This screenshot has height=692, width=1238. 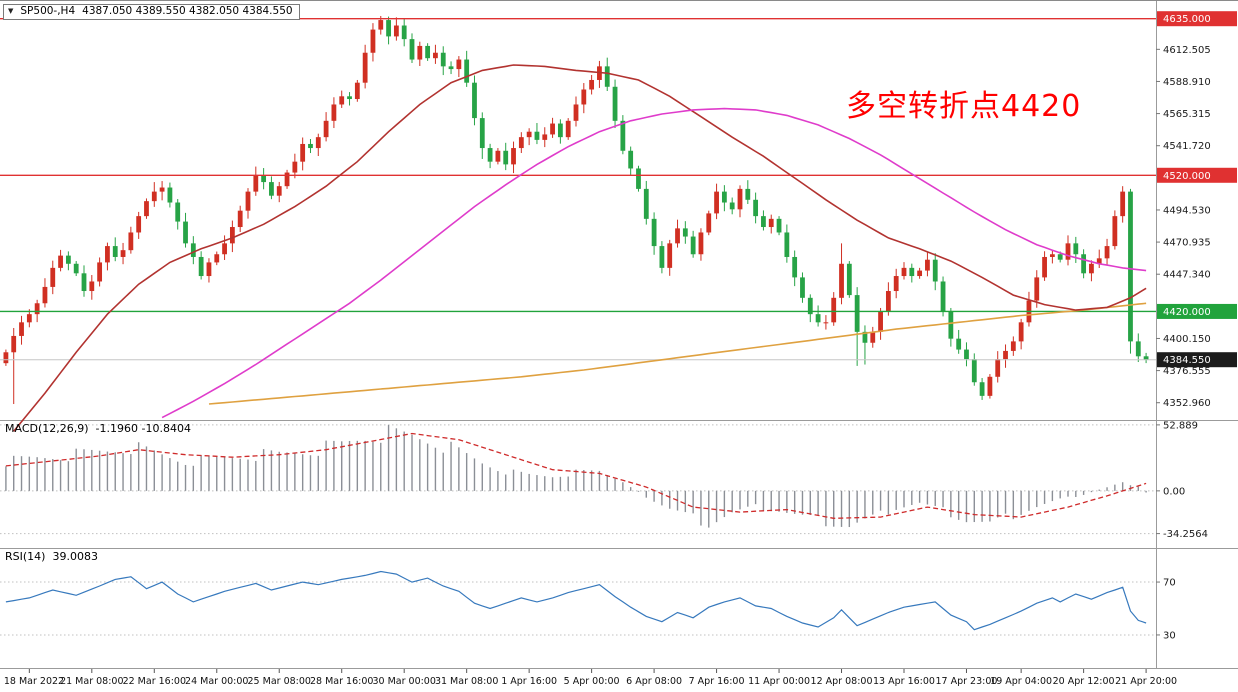 I want to click on svg-text: 22 Mar 16:00, so click(x=154, y=681).